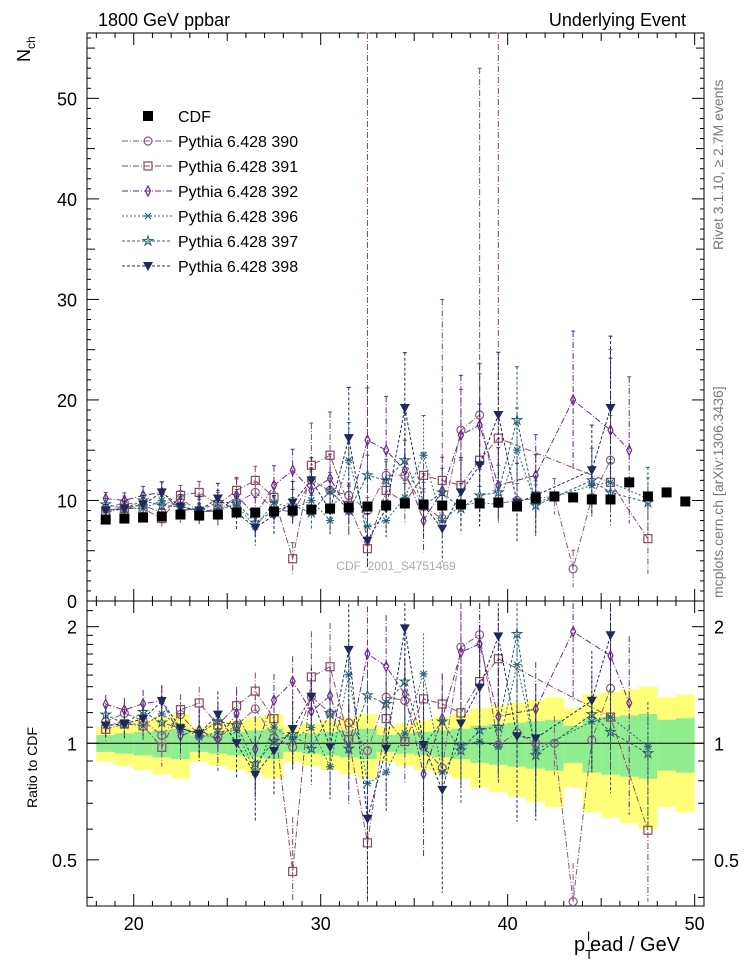 This screenshot has height=972, width=746. I want to click on legend-entry: Pythia 6.428 391, so click(210, 167).